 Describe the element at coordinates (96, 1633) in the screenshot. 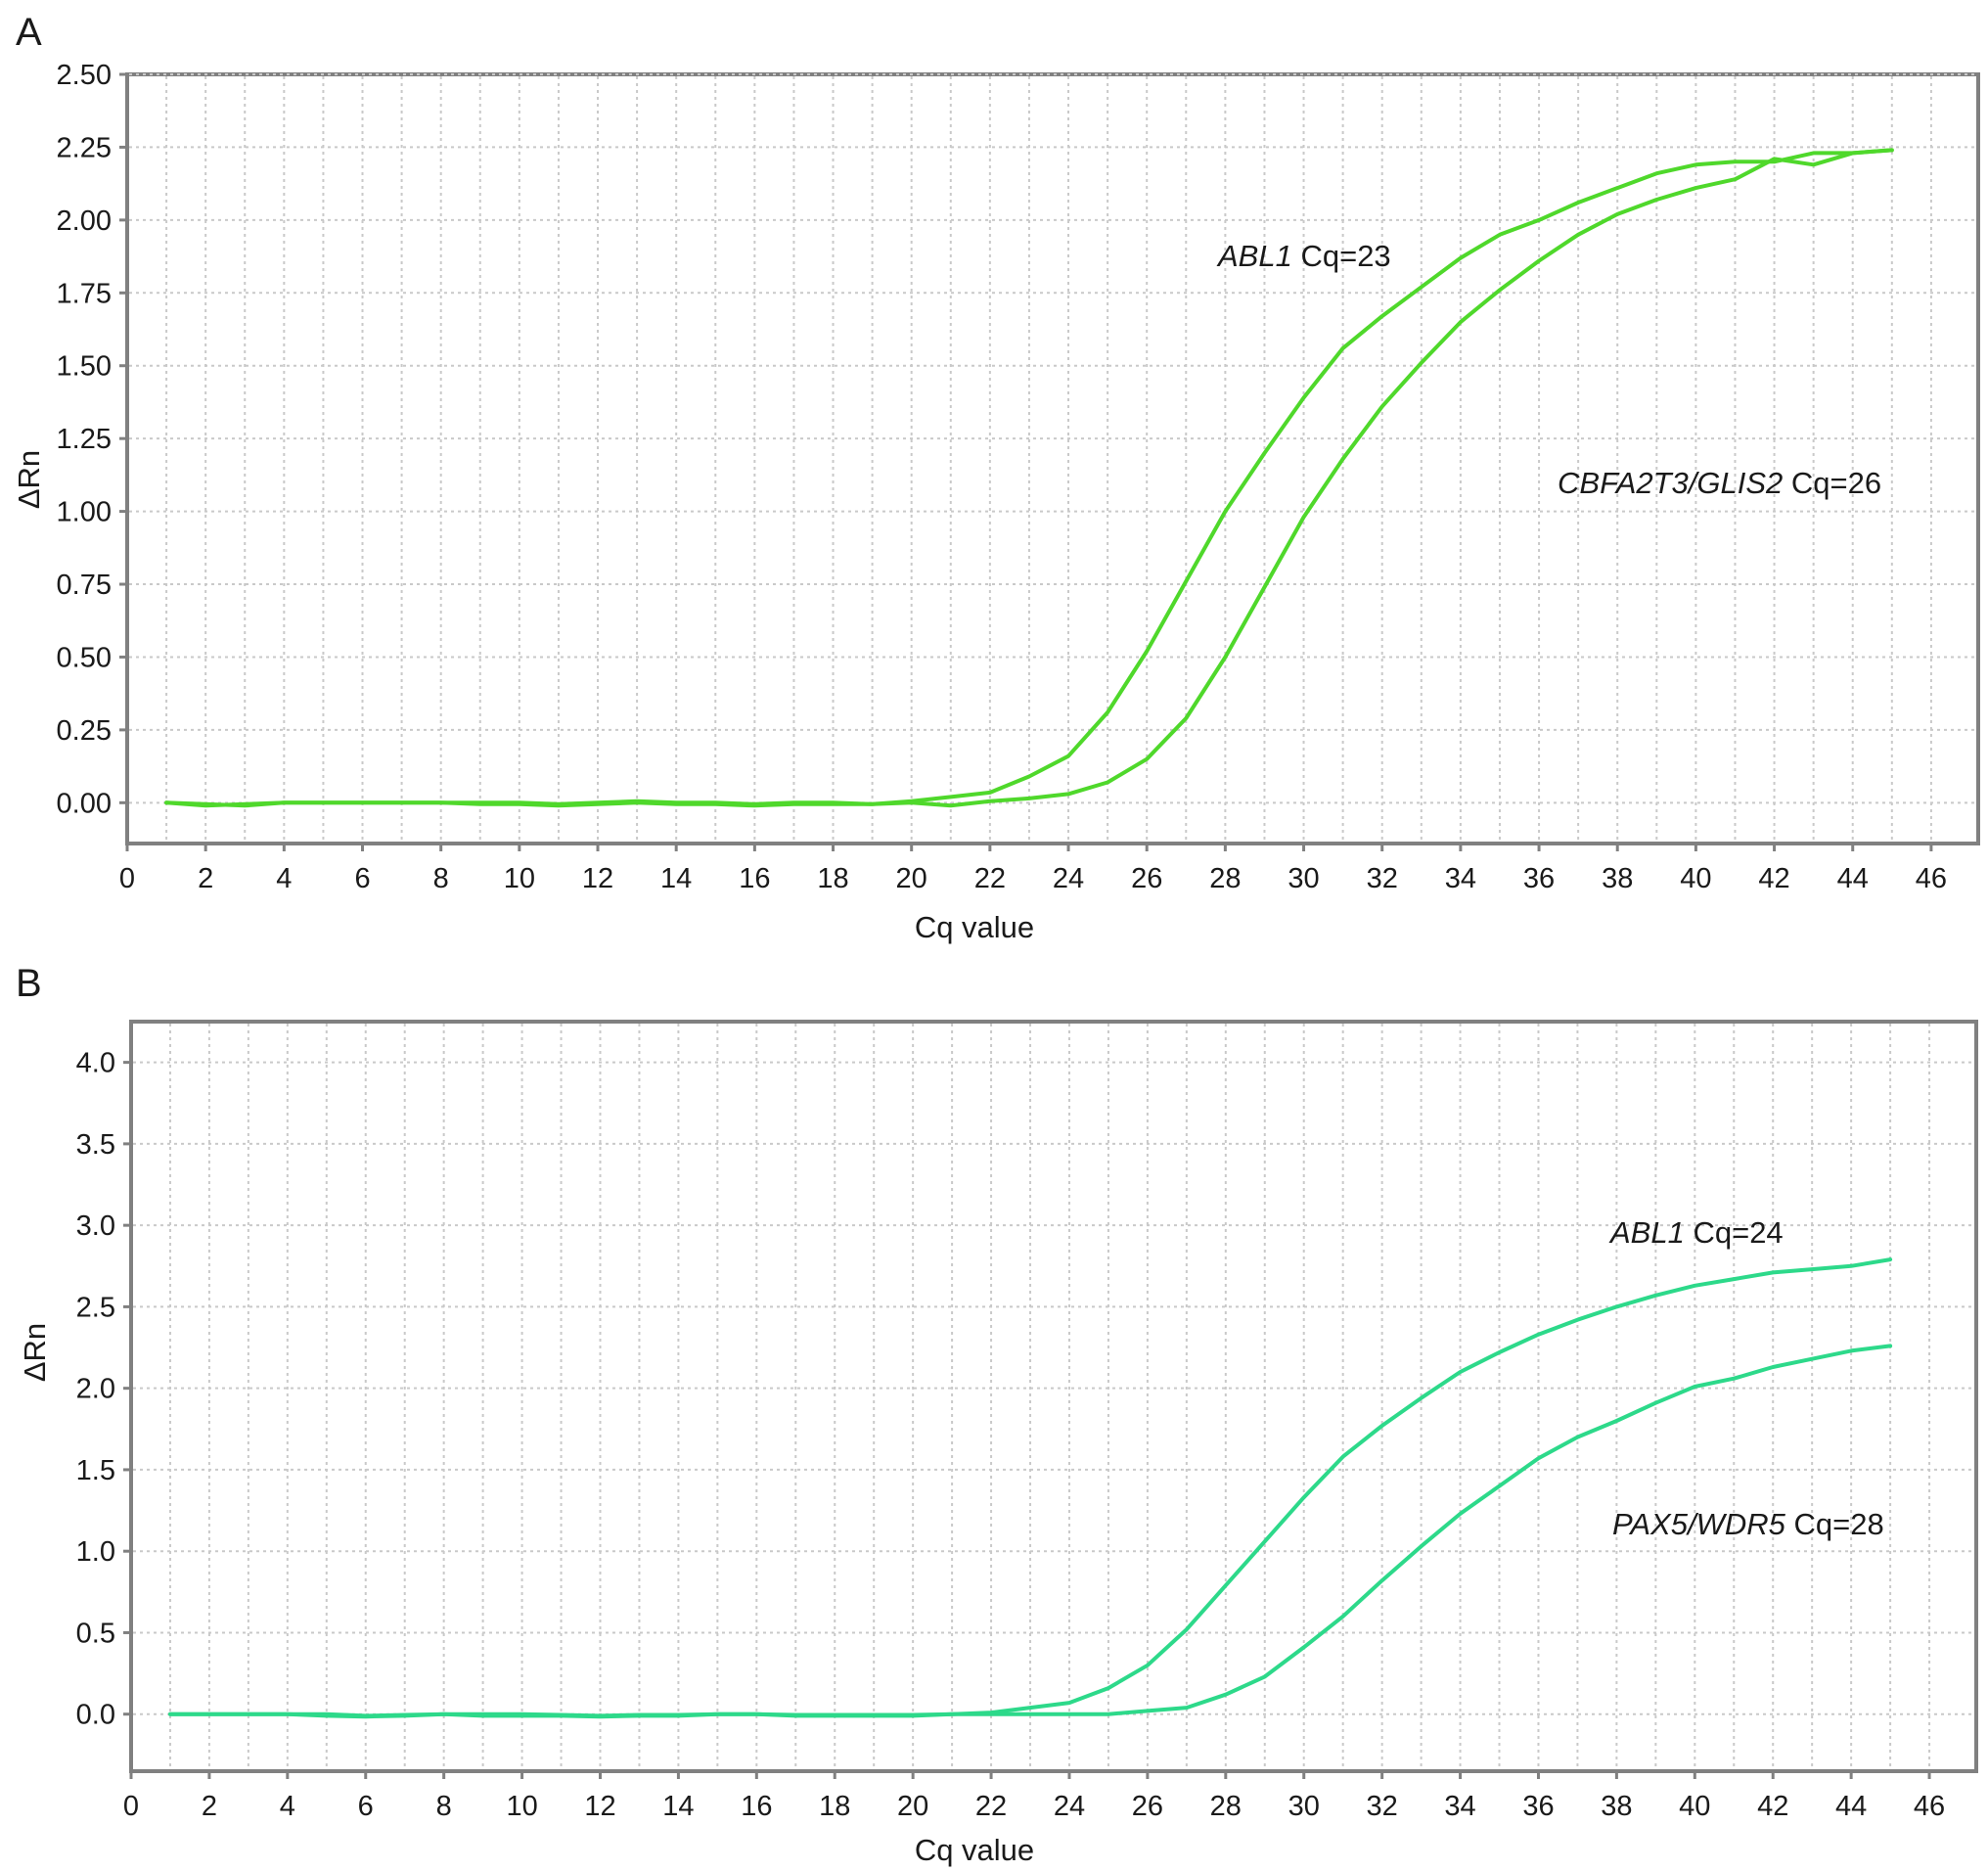

I see `y-tick-label: 0.5` at that location.